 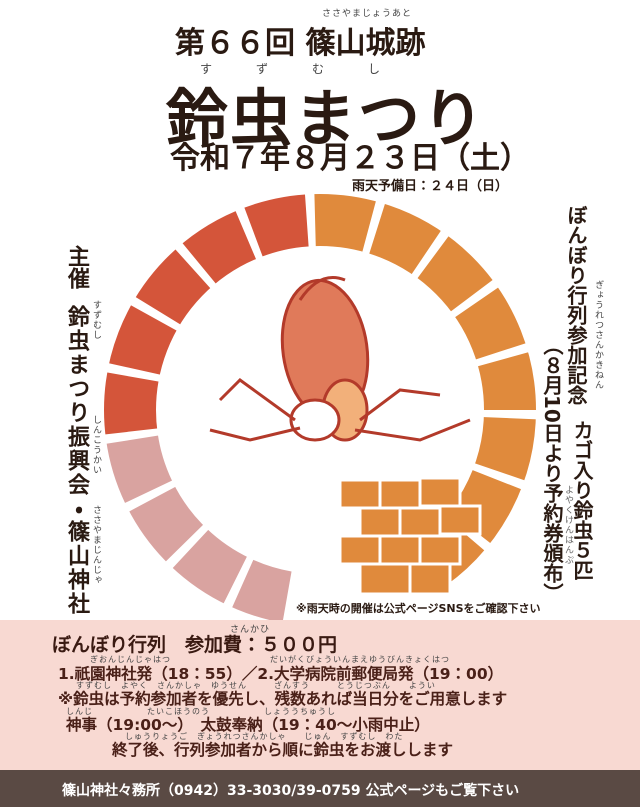 What do you see at coordinates (300, 43) in the screenshot?
I see `edition: 第６６回 篠山城跡` at bounding box center [300, 43].